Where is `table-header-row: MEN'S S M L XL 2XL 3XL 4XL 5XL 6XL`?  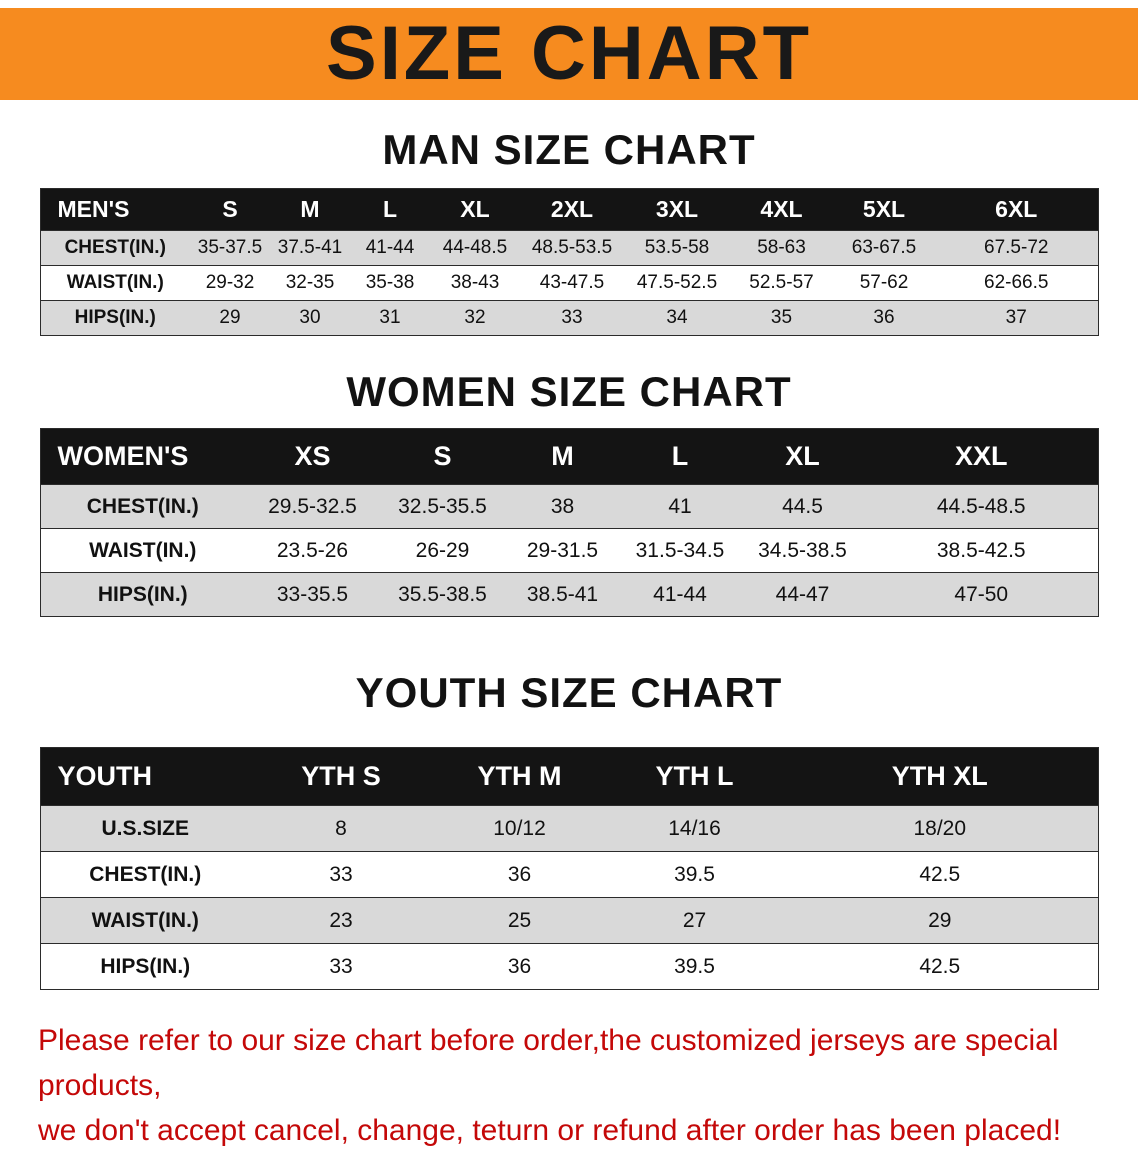
table-header-row: MEN'S S M L XL 2XL 3XL 4XL 5XL 6XL is located at coordinates (569, 209).